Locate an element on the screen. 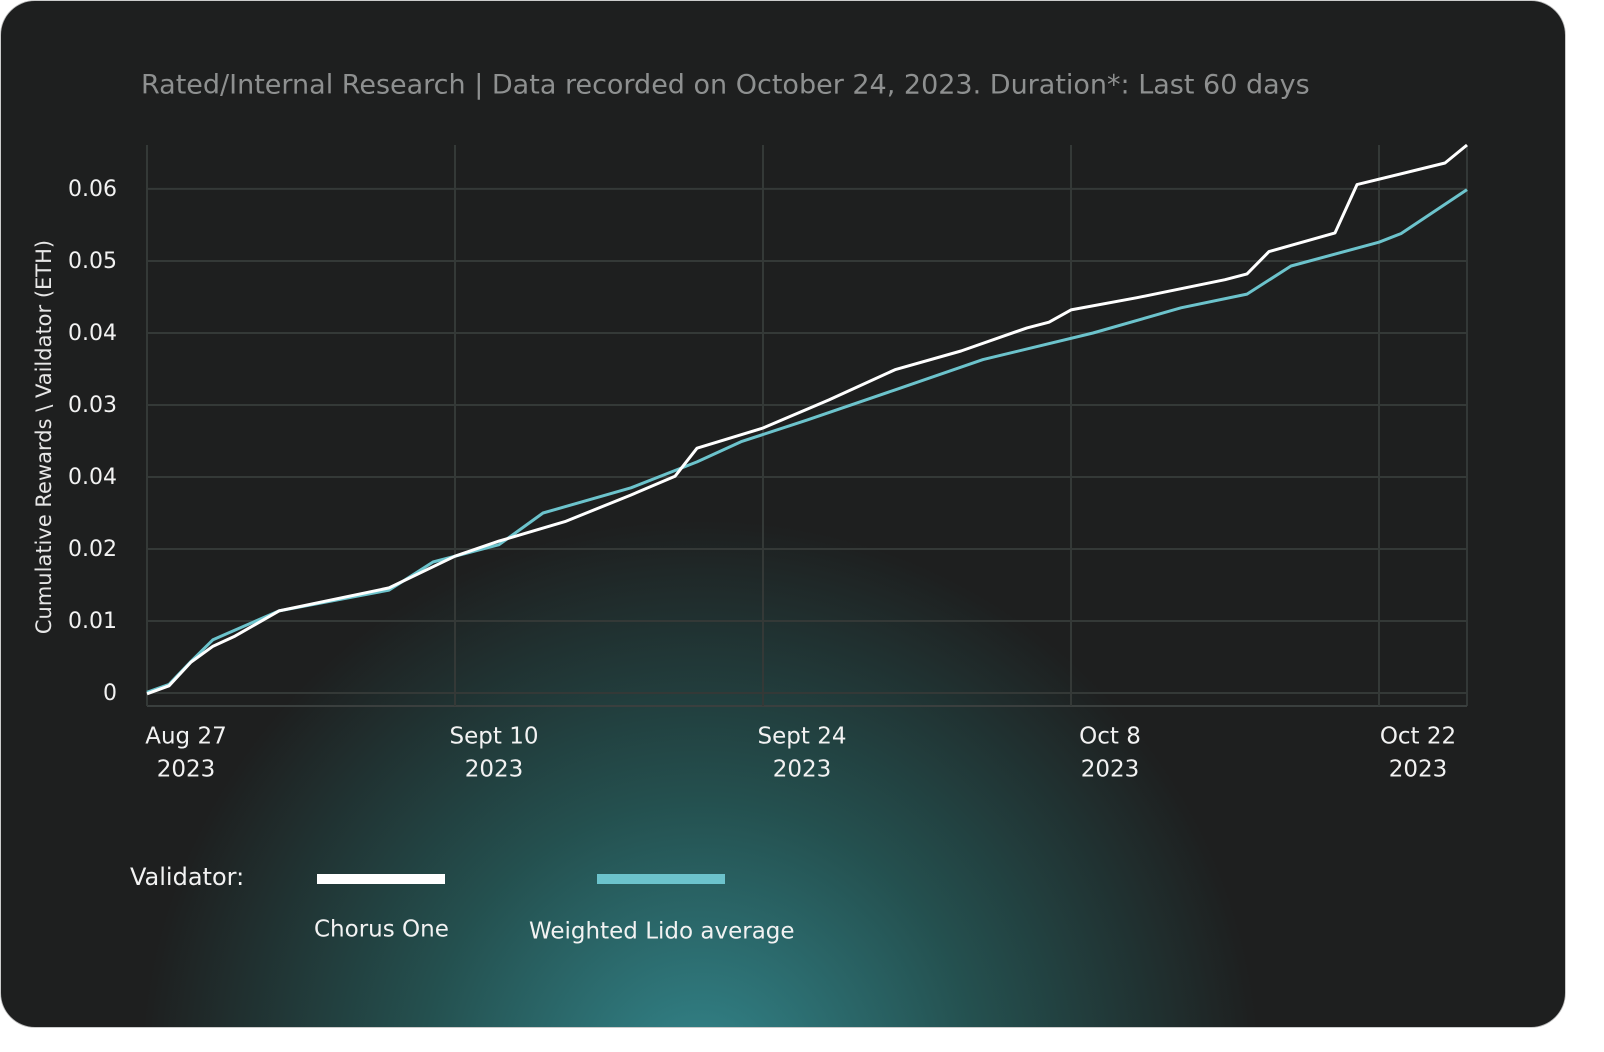 This screenshot has height=1052, width=1604. y-tick-label: 0.03 is located at coordinates (92, 405).